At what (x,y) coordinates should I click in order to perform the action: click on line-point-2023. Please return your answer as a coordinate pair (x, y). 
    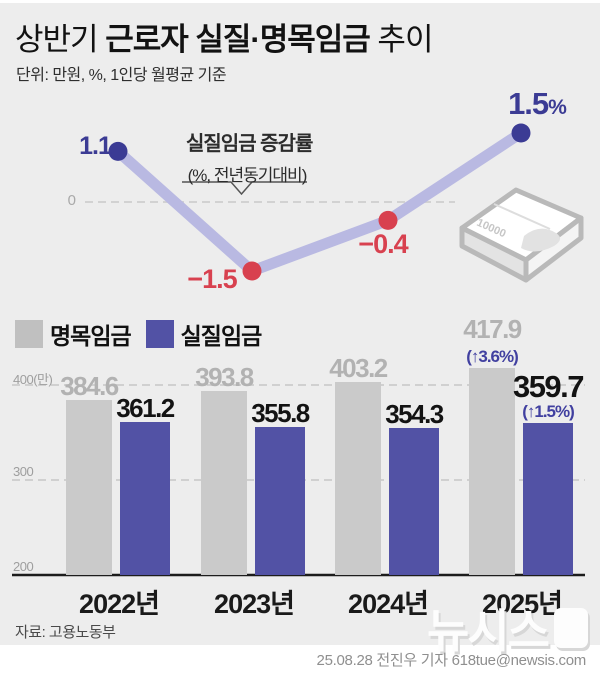
    Looking at the image, I should click on (252, 271).